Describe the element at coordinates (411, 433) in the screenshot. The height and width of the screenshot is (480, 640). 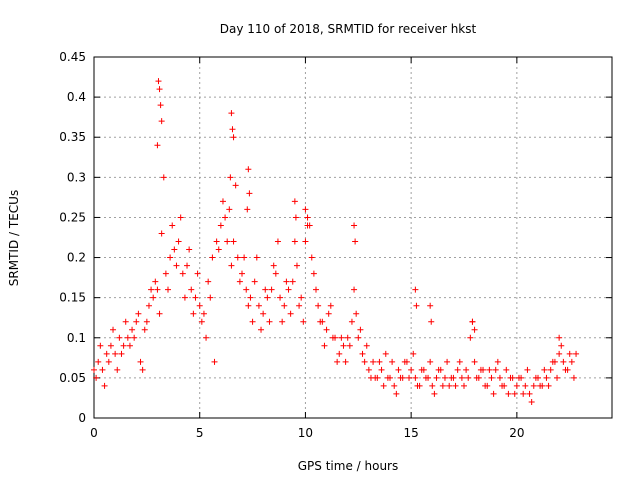
I see `x-tick-label: 15` at that location.